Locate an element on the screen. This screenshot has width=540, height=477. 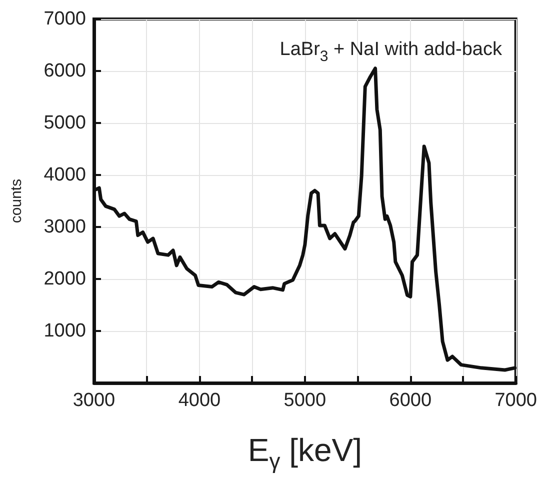
y-tick-label: 5000 is located at coordinates (65, 123).